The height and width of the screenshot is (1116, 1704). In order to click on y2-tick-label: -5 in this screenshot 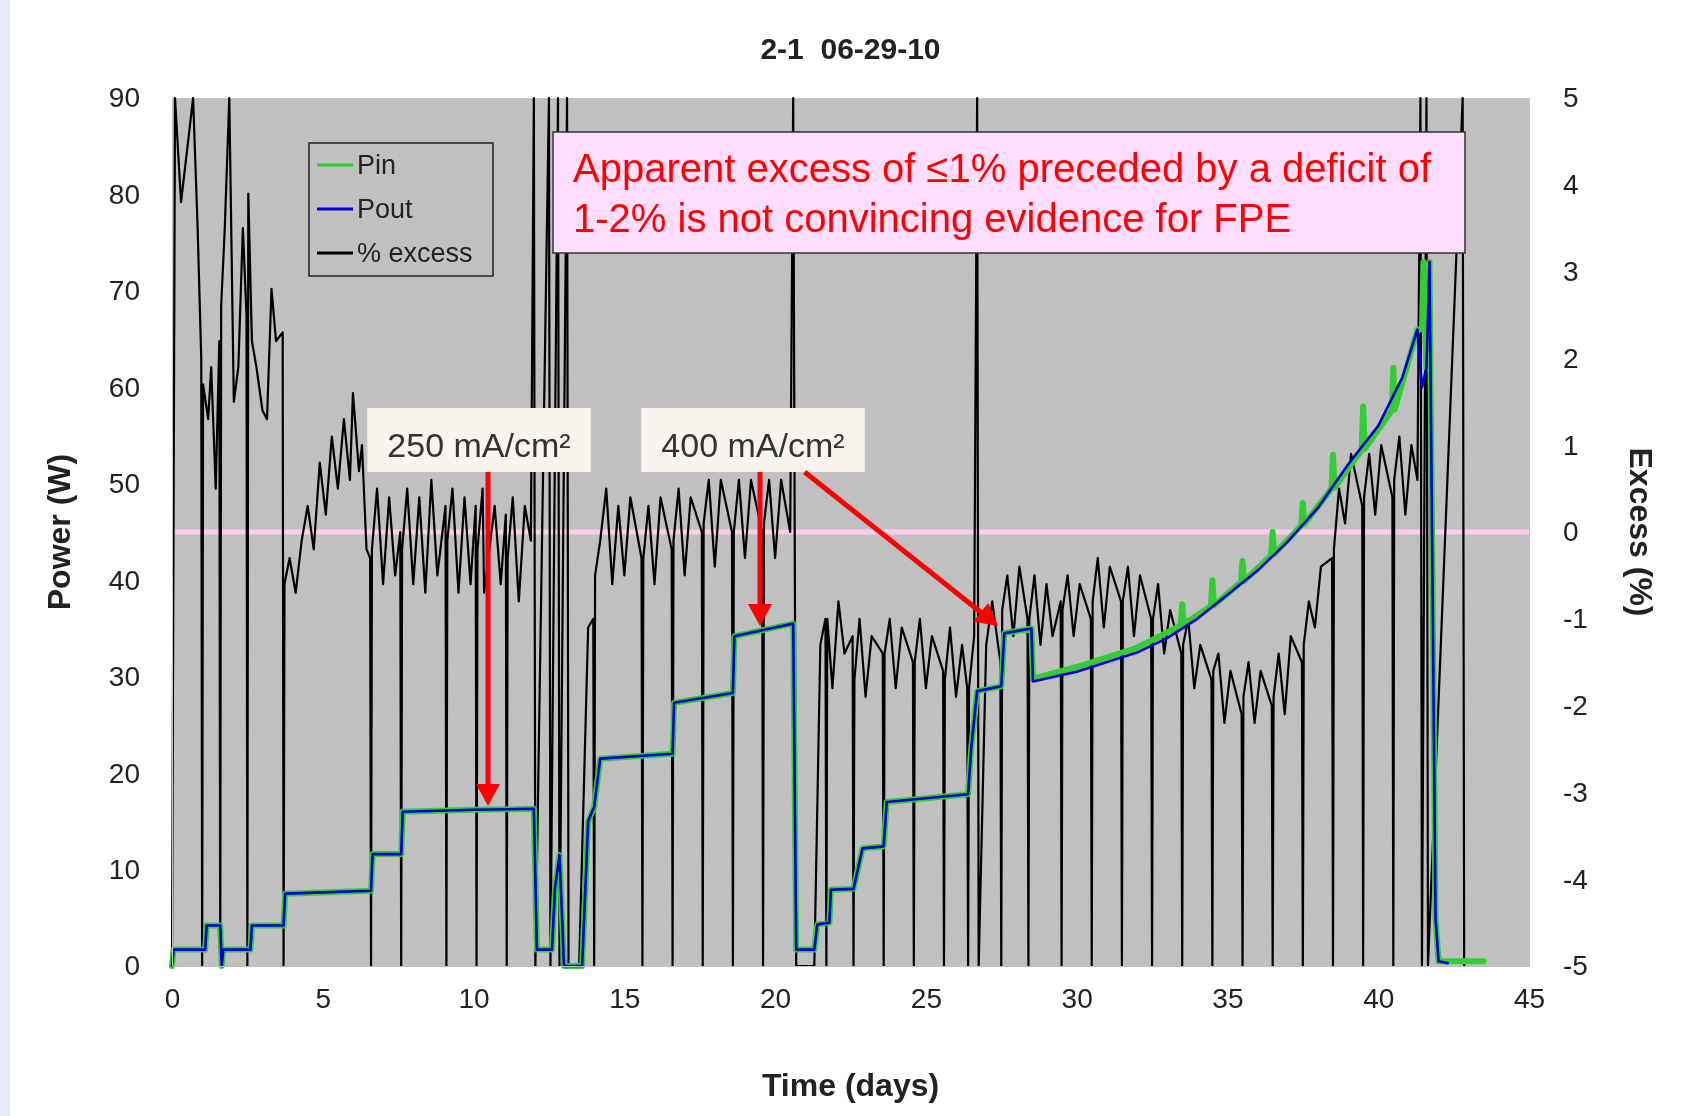, I will do `click(1575, 966)`.